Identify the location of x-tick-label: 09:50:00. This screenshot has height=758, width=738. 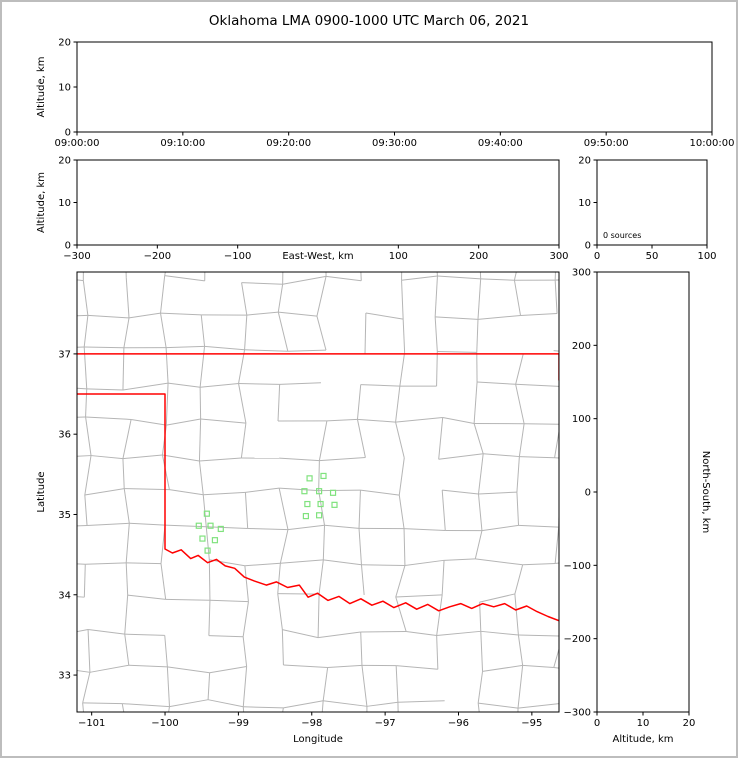
(606, 143).